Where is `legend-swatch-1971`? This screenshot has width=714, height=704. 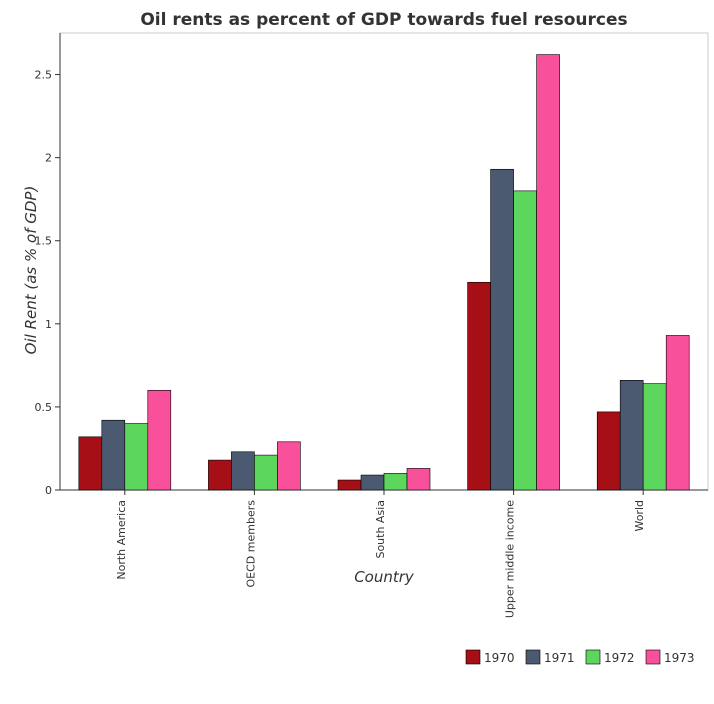
legend-swatch-1971 is located at coordinates (533, 657).